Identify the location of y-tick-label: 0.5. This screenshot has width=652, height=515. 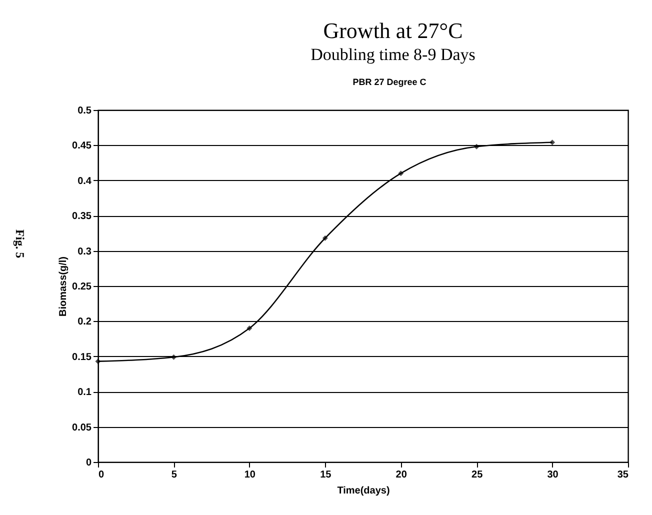
(85, 111).